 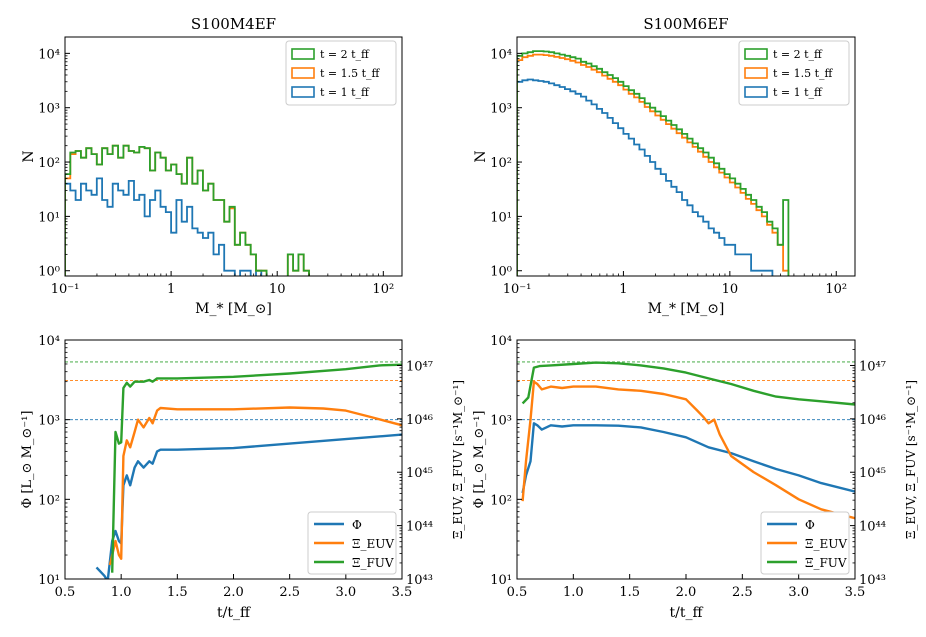 What do you see at coordinates (685, 24) in the screenshot?
I see `chart-title: S100M6EF` at bounding box center [685, 24].